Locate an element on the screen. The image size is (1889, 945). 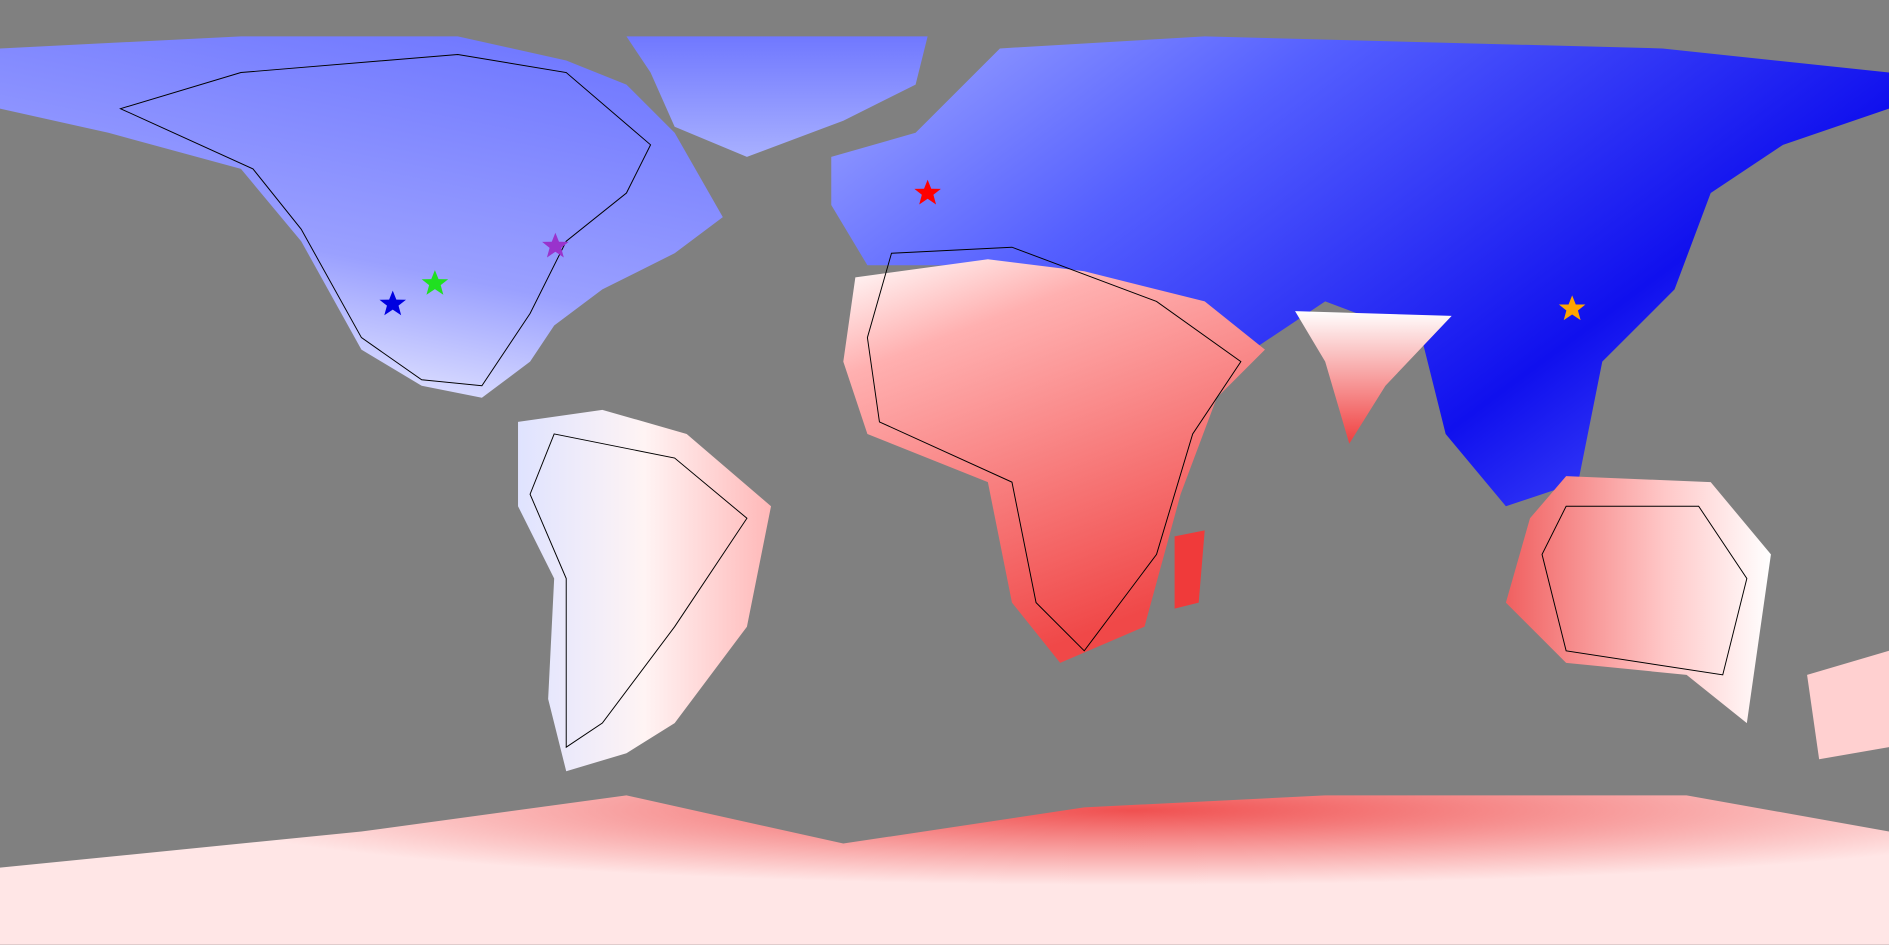
north-america is located at coordinates (361, 217).